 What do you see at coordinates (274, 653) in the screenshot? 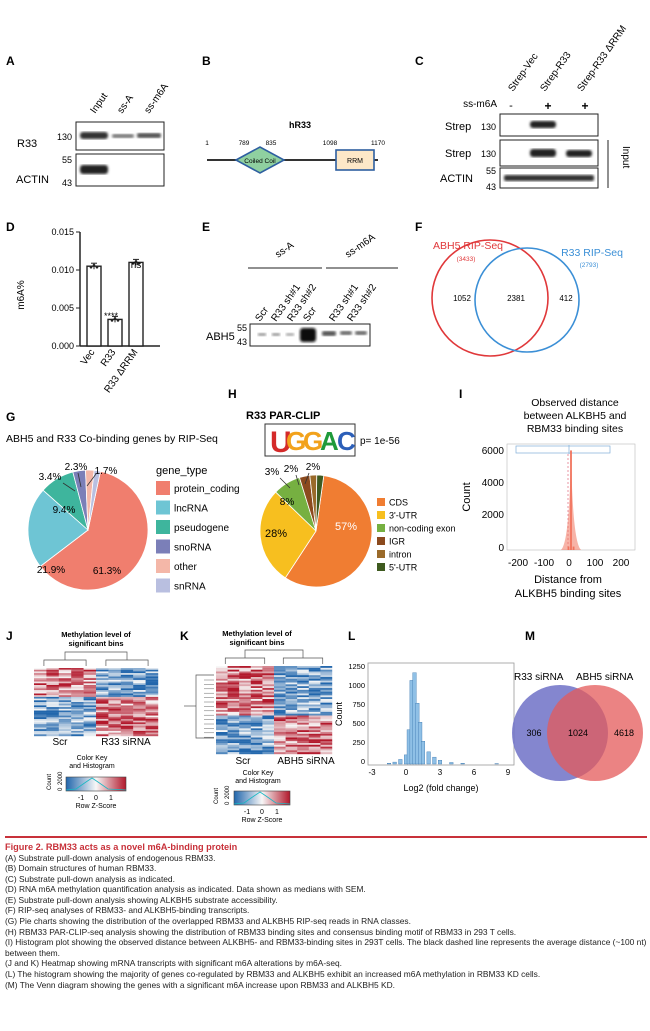
I see `dendrogram-branch` at bounding box center [274, 653].